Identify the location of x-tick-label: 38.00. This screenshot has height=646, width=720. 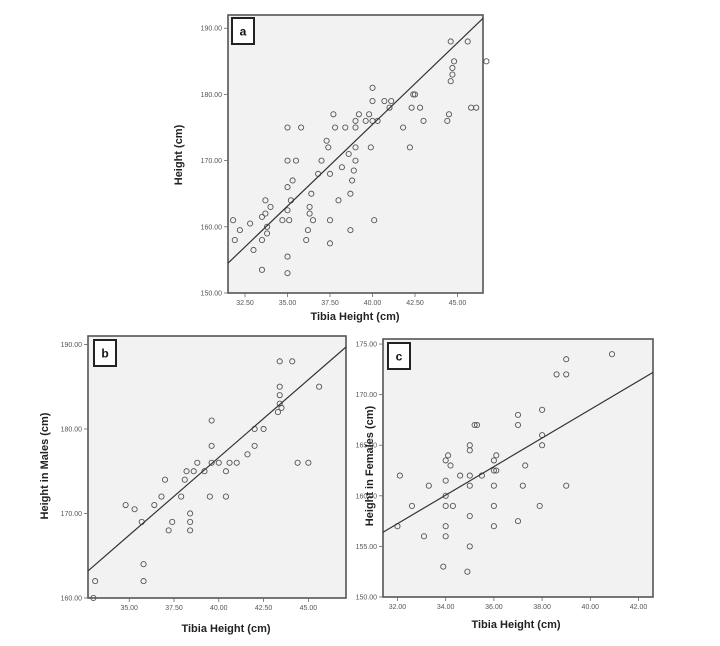
(542, 607).